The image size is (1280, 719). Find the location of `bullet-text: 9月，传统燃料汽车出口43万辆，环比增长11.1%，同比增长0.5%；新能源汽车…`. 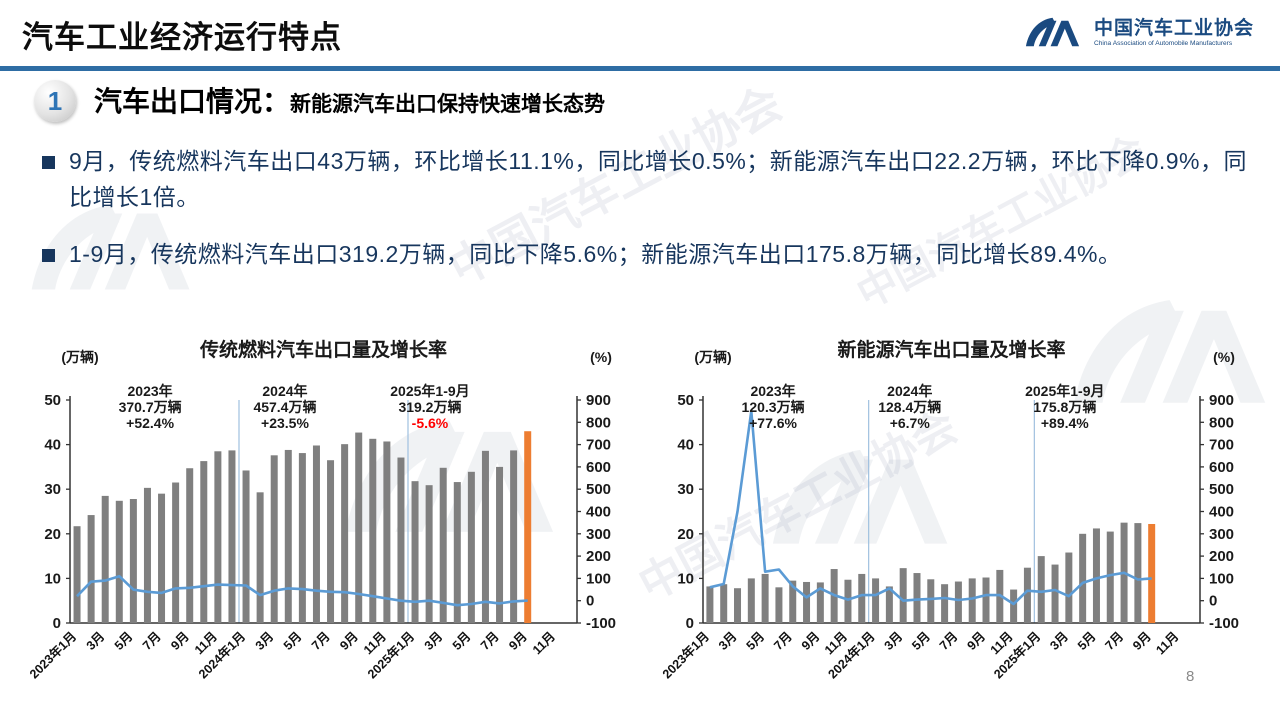

bullet-text: 9月，传统燃料汽车出口43万辆，环比增长11.1%，同比增长0.5%；新能源汽车… is located at coordinates (658, 179).